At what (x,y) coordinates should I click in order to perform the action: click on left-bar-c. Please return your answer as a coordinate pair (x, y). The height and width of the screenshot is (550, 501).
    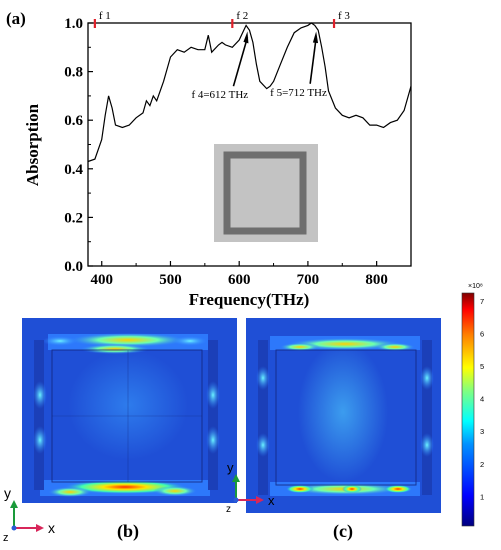
    Looking at the image, I should click on (263, 417).